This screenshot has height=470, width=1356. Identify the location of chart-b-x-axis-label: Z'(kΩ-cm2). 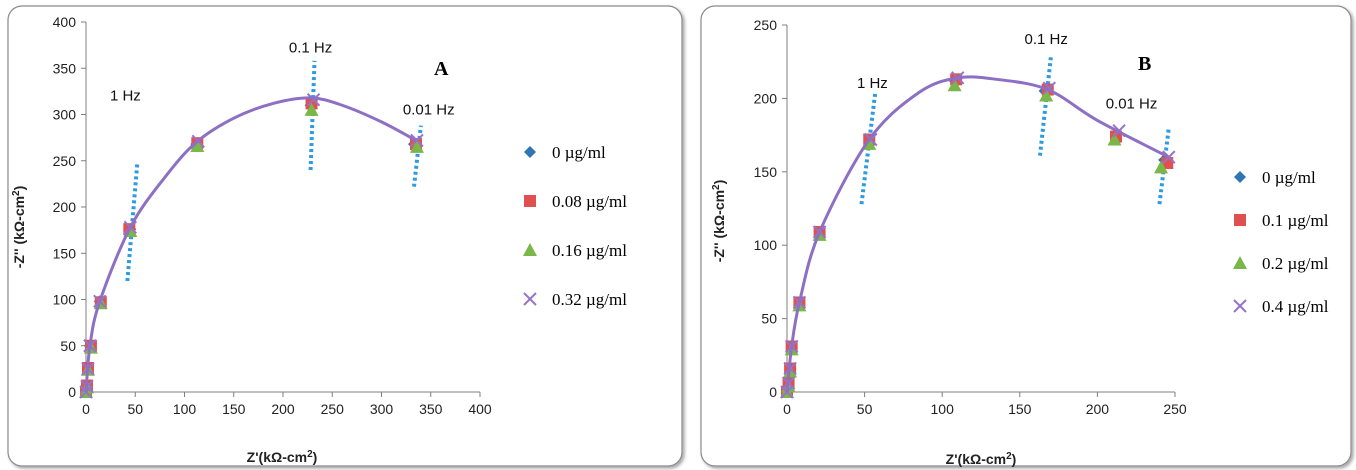
(981, 459).